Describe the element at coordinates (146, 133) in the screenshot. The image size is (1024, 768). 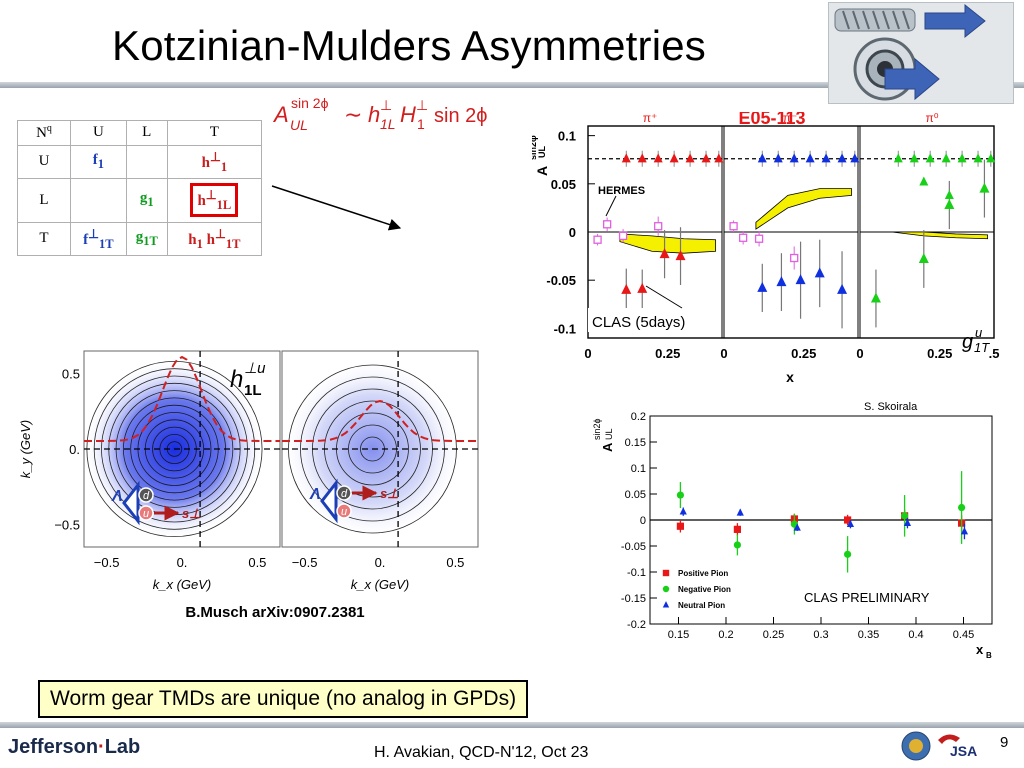
I see `tmd-col-header: L` at that location.